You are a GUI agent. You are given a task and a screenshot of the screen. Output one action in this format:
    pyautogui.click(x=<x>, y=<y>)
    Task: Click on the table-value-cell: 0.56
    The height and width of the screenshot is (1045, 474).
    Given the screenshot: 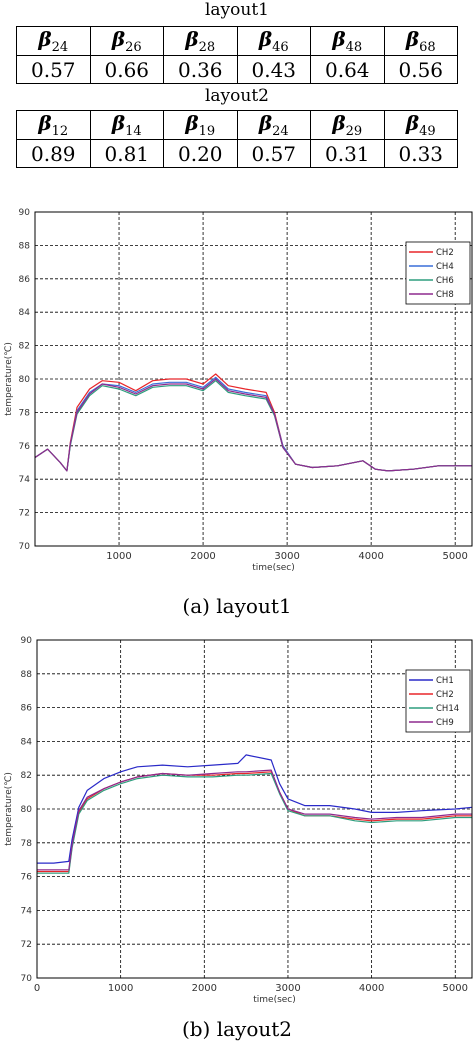 What is the action you would take?
    pyautogui.click(x=420, y=69)
    